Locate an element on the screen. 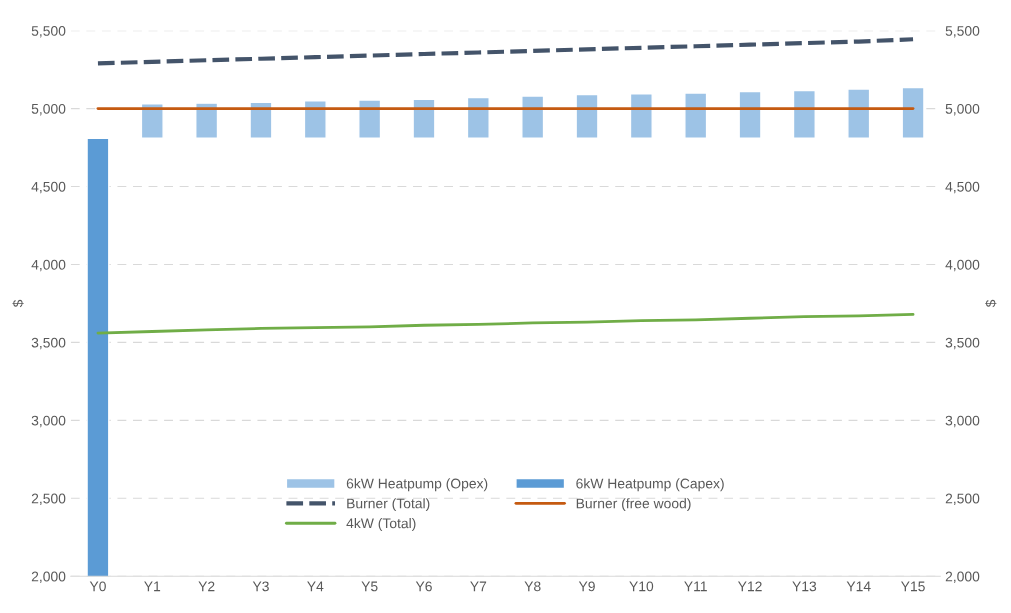 This screenshot has width=1011, height=613. y2-tick-label: 5,500 is located at coordinates (962, 31).